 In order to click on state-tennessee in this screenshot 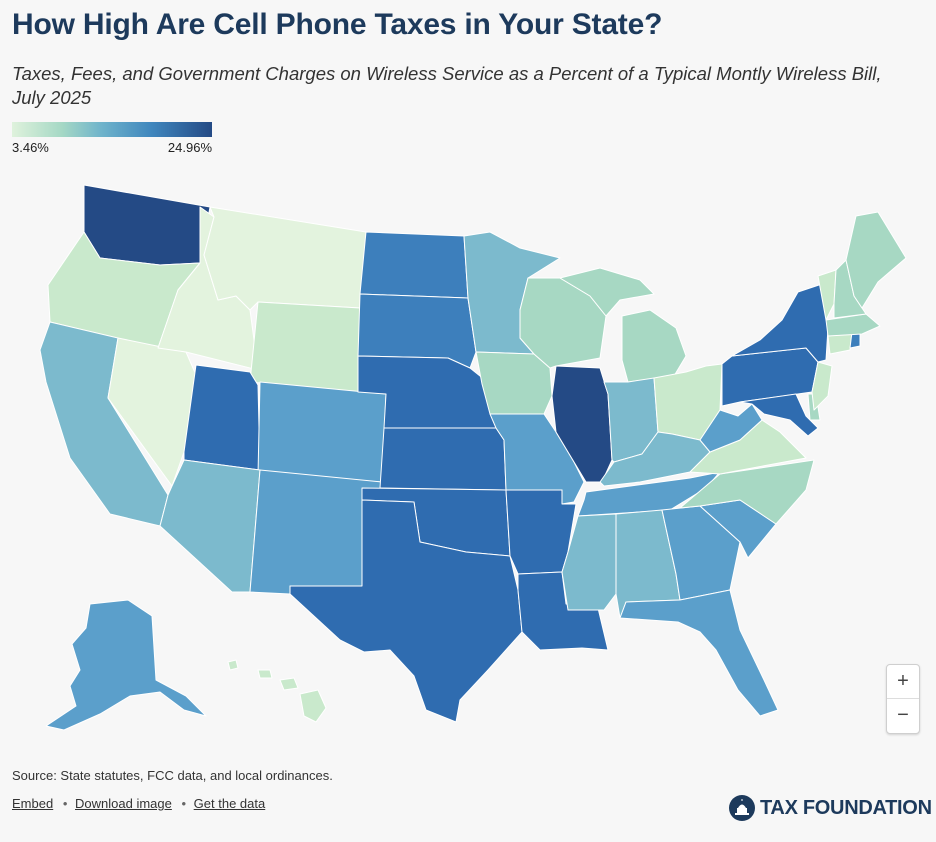, I will do `click(649, 494)`.